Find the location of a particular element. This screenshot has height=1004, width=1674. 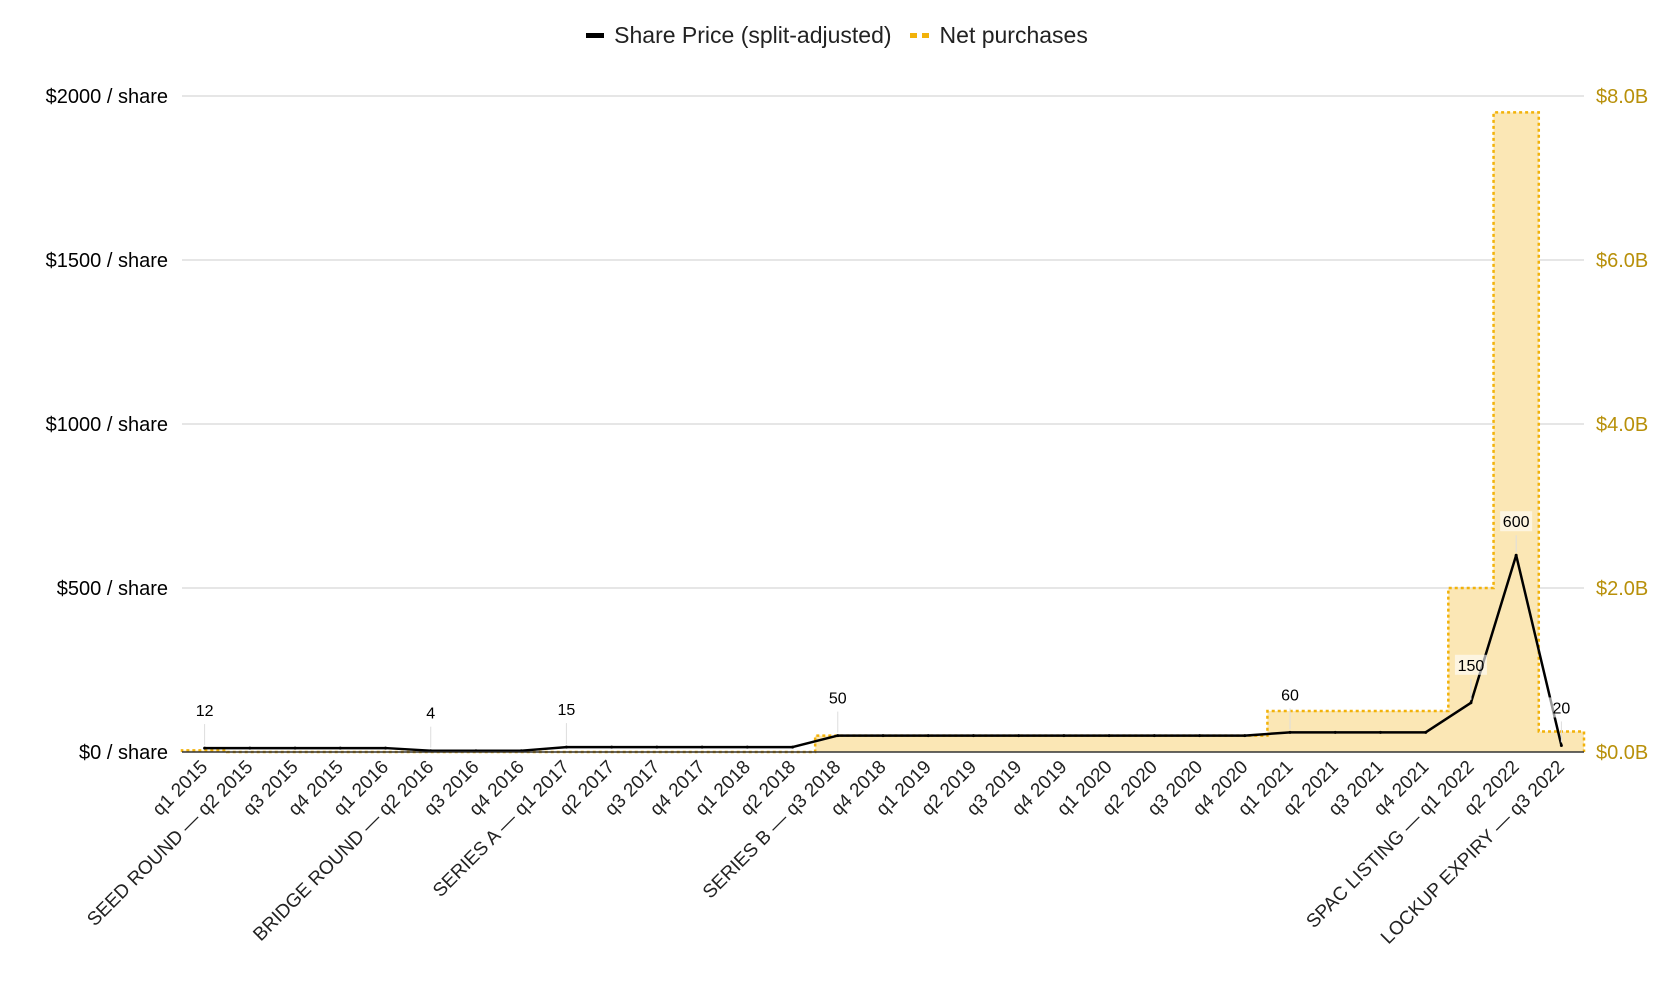

y-right-tick-label: $2.0B is located at coordinates (1622, 589).